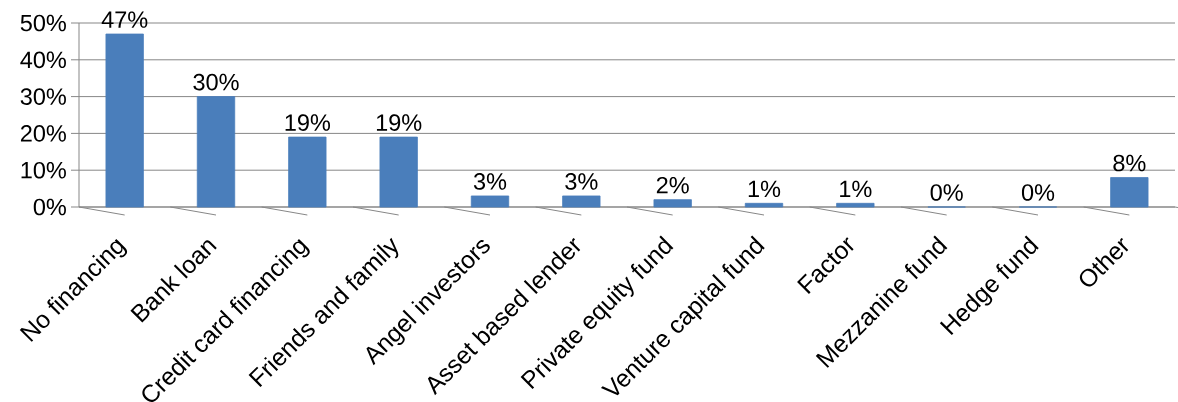  Describe the element at coordinates (49, 207) in the screenshot. I see `y-tick-label: 0%` at that location.